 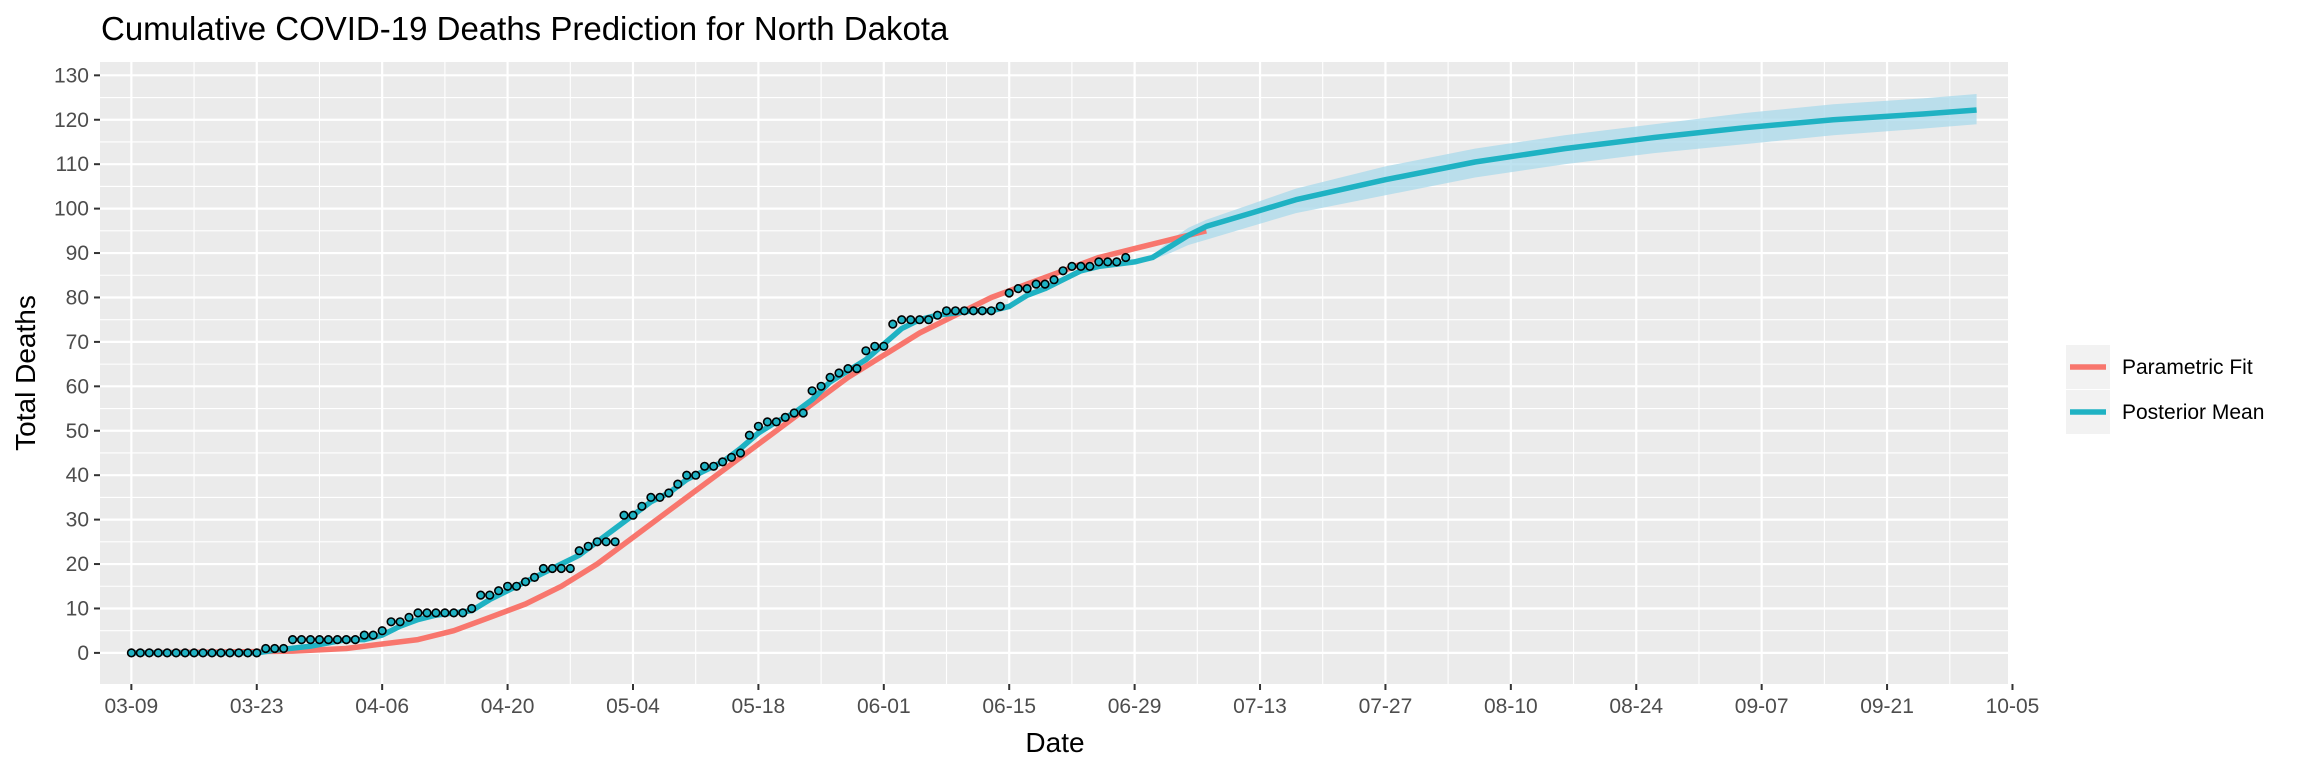 I want to click on posterior-credible-band, so click(x=1564, y=177).